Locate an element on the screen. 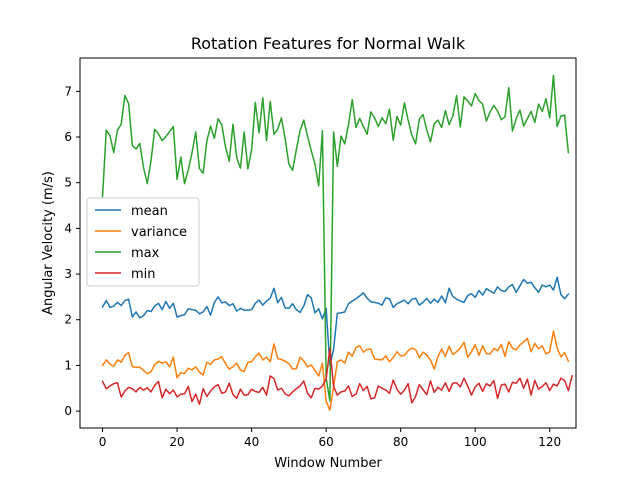 The height and width of the screenshot is (480, 640). series-line-min is located at coordinates (337, 376).